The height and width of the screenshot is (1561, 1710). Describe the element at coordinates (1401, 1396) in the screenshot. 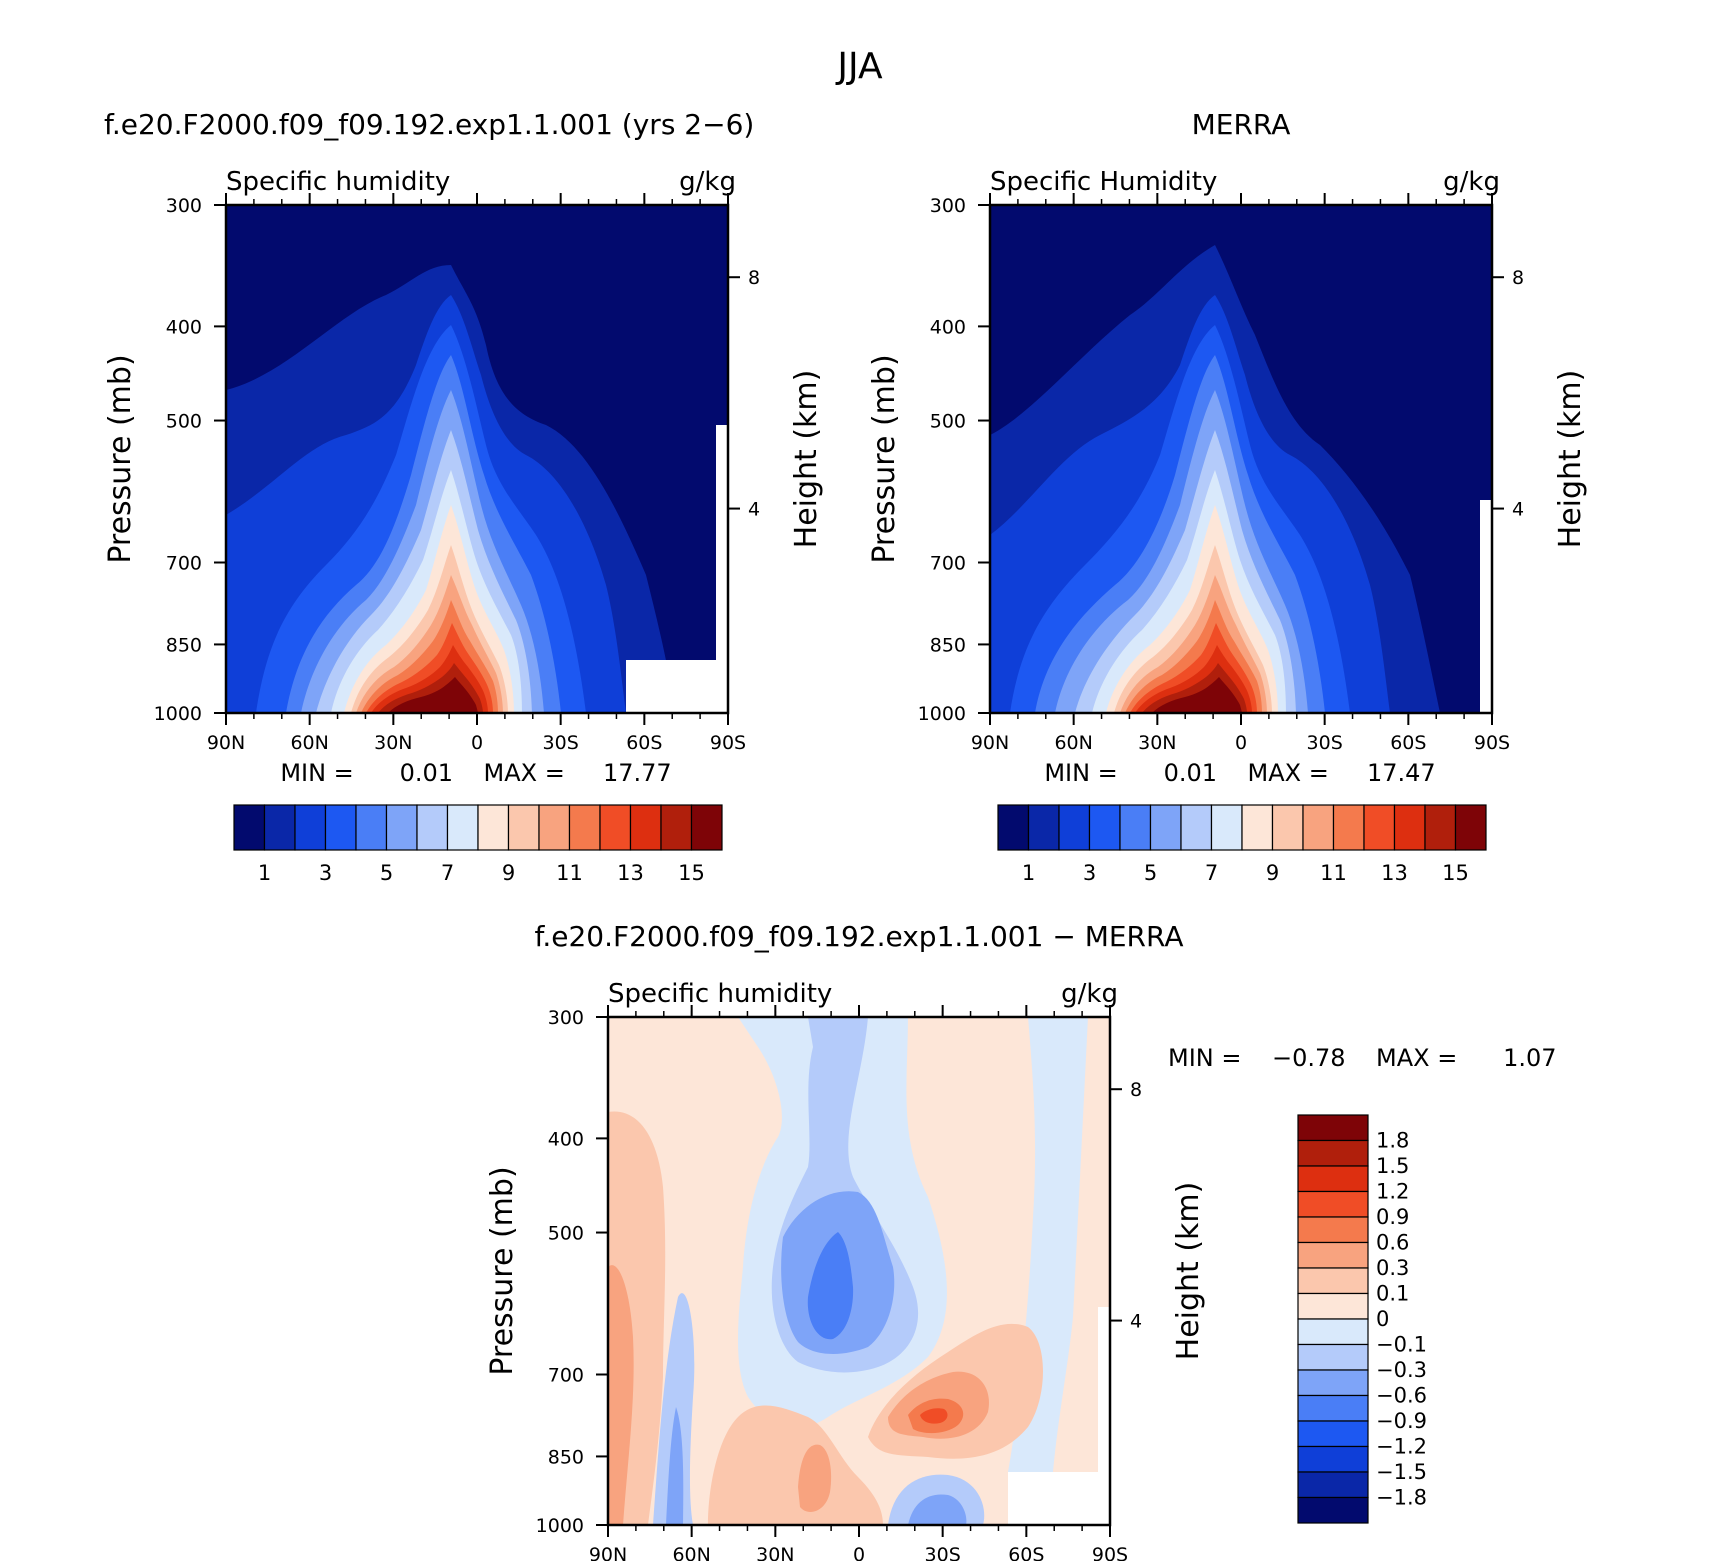

I see `colorbar-label: −0.6` at that location.